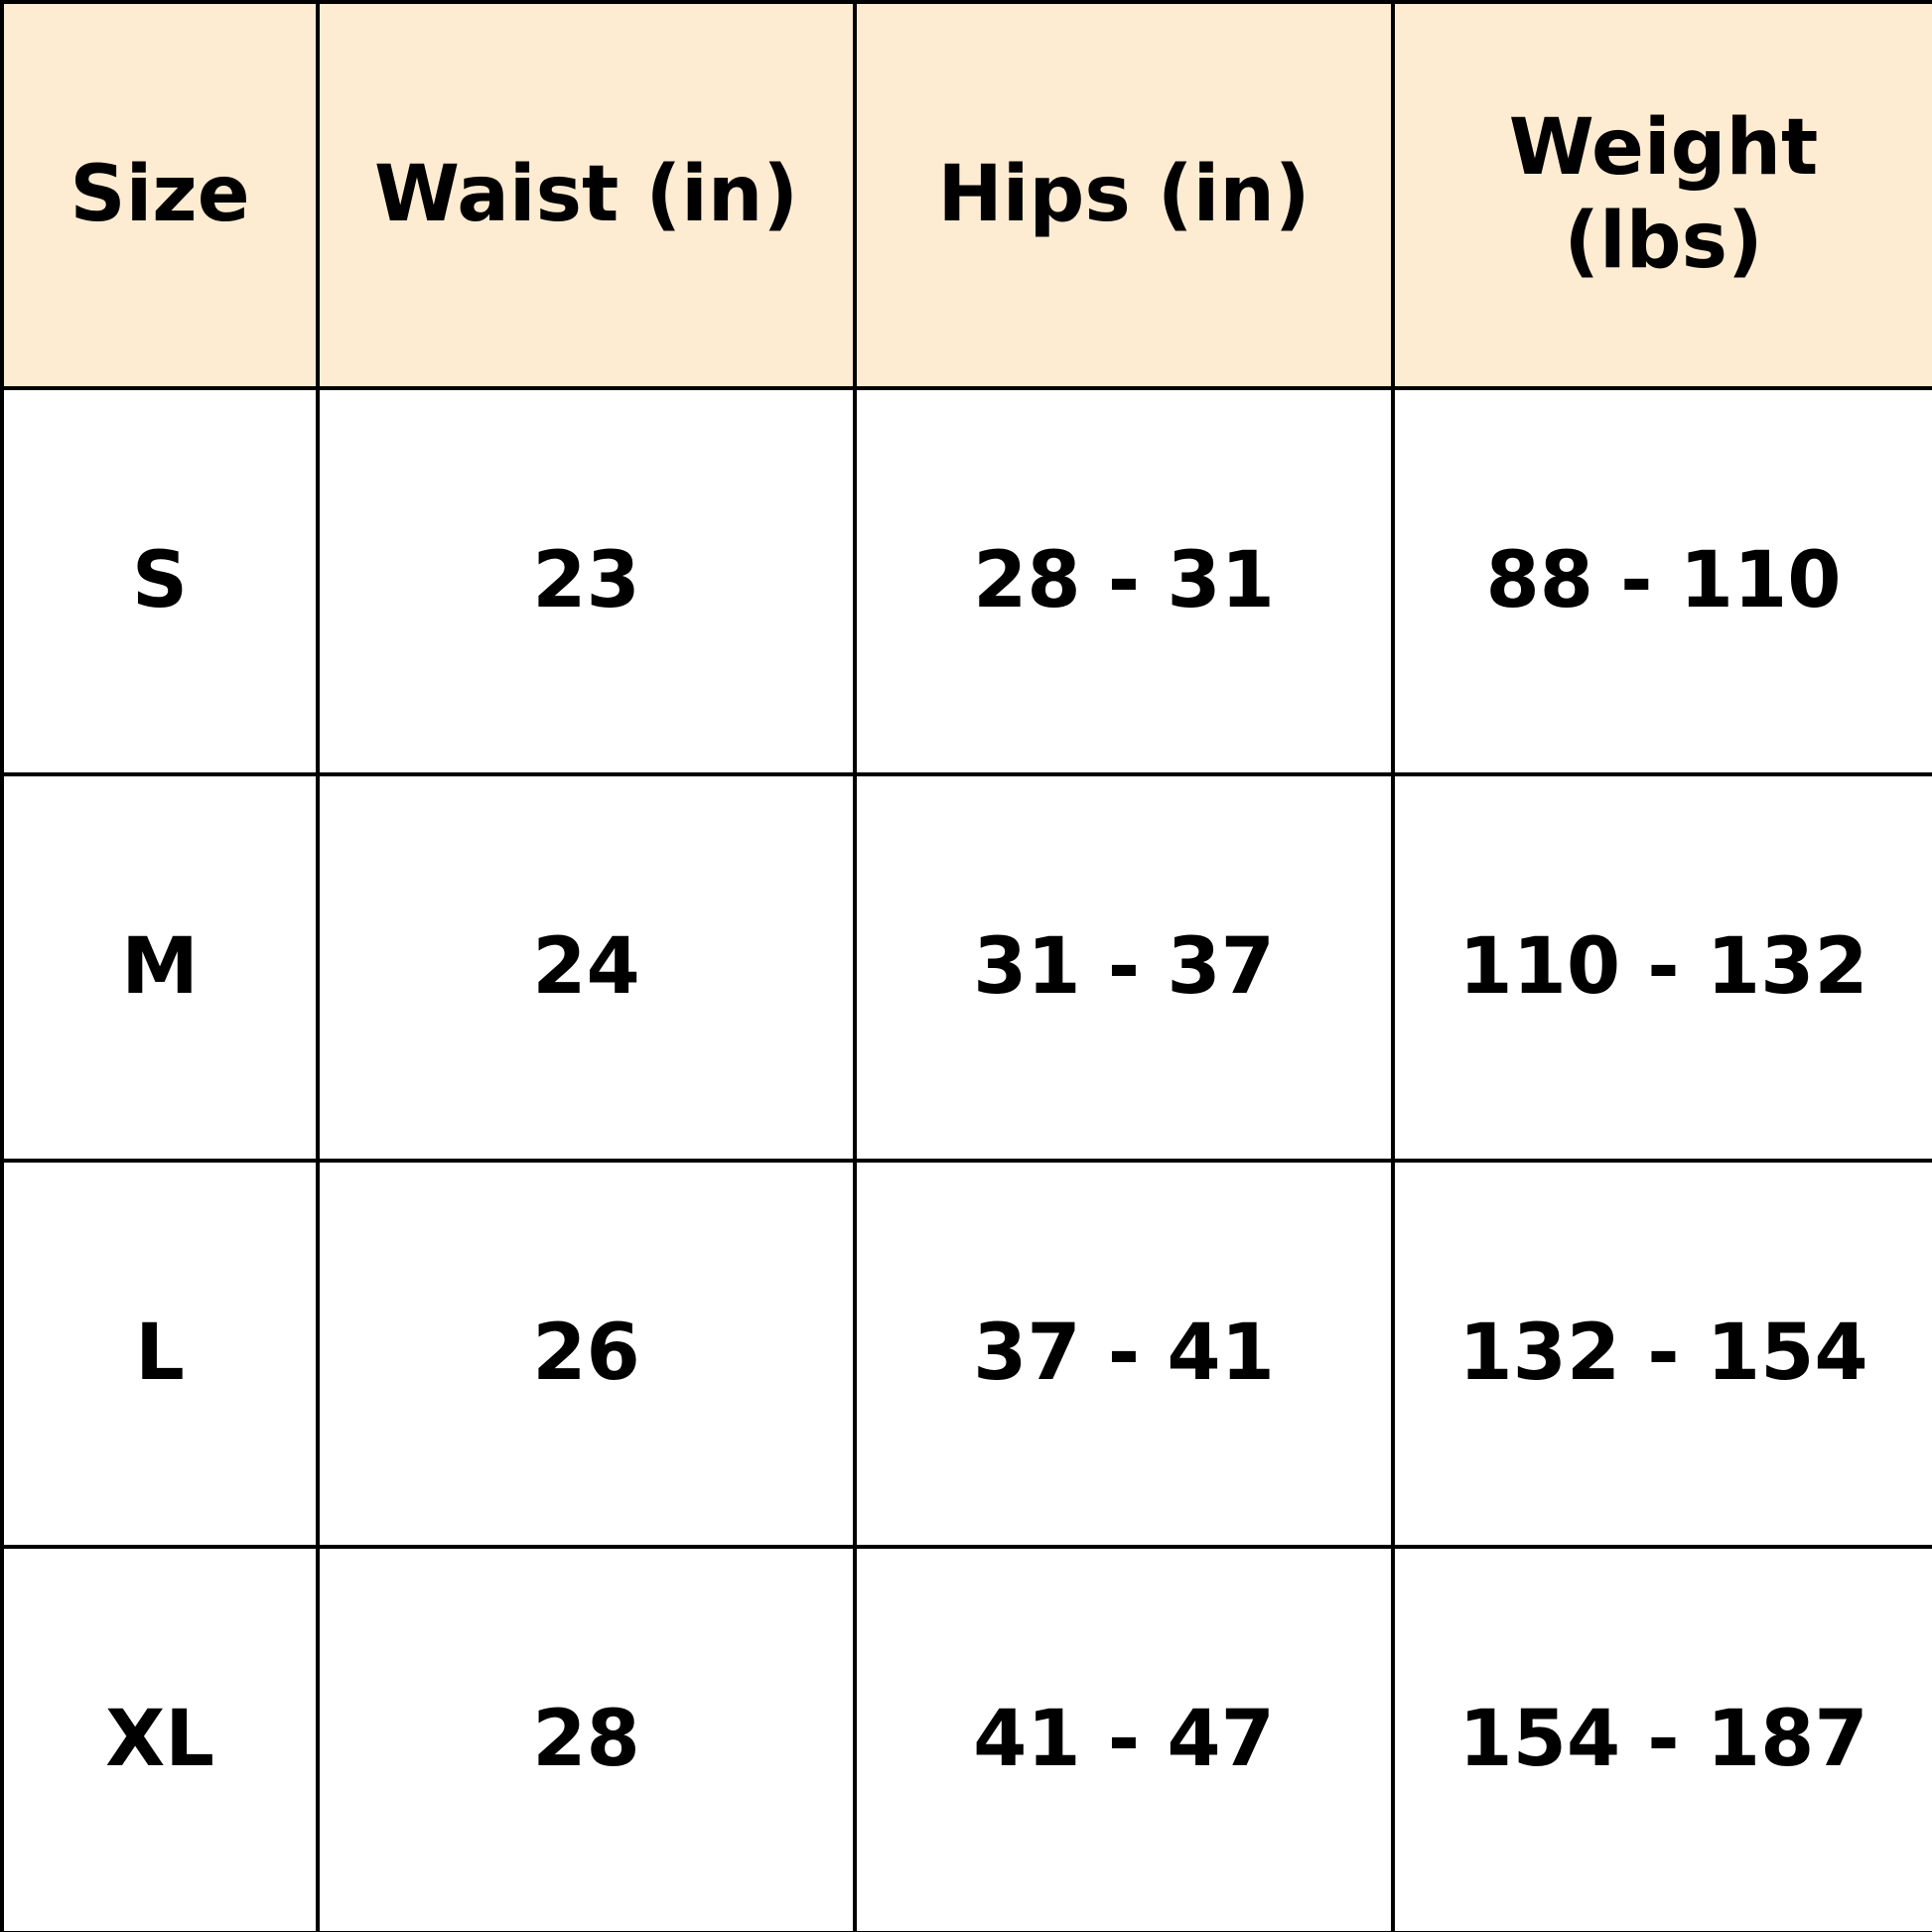 The width and height of the screenshot is (1932, 1932). Describe the element at coordinates (586, 581) in the screenshot. I see `table-cell: 23` at that location.